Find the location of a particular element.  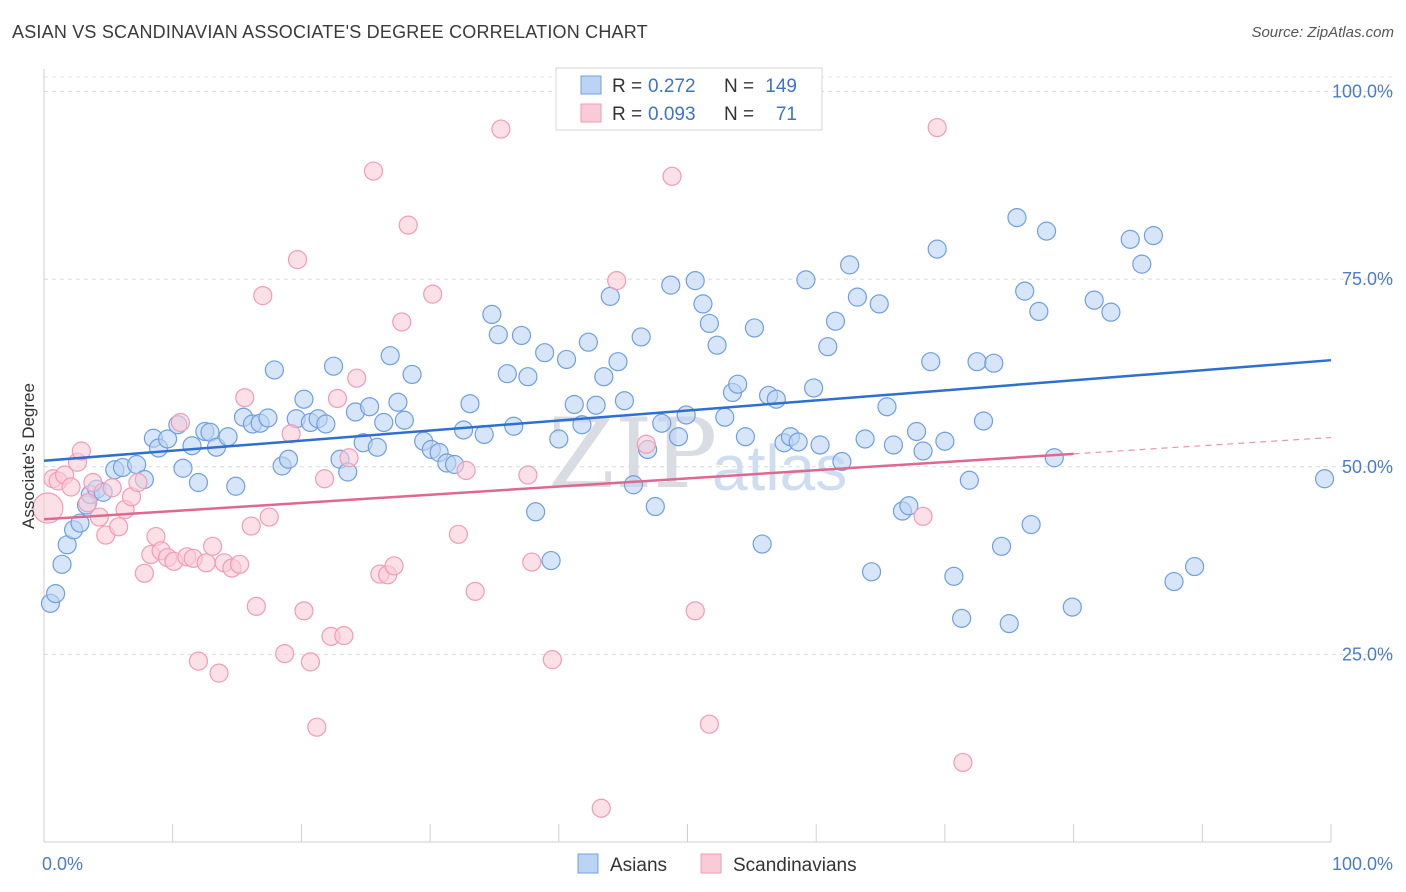

legend-n-label-asians: N = is located at coordinates (739, 86).